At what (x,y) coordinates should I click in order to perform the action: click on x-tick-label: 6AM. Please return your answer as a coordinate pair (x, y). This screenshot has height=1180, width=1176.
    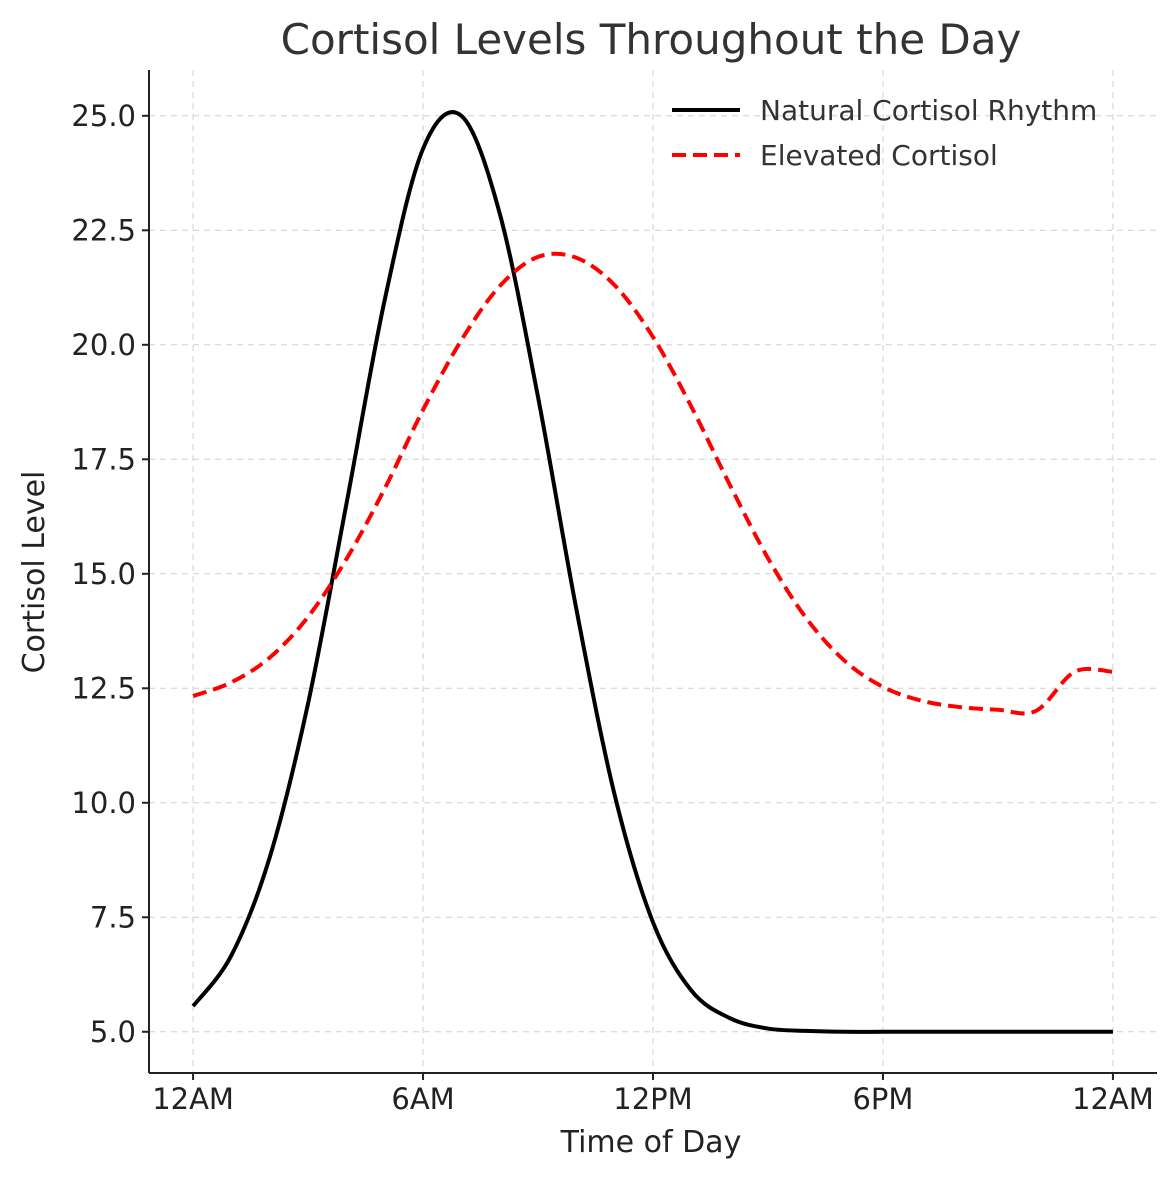
    Looking at the image, I should click on (422, 1099).